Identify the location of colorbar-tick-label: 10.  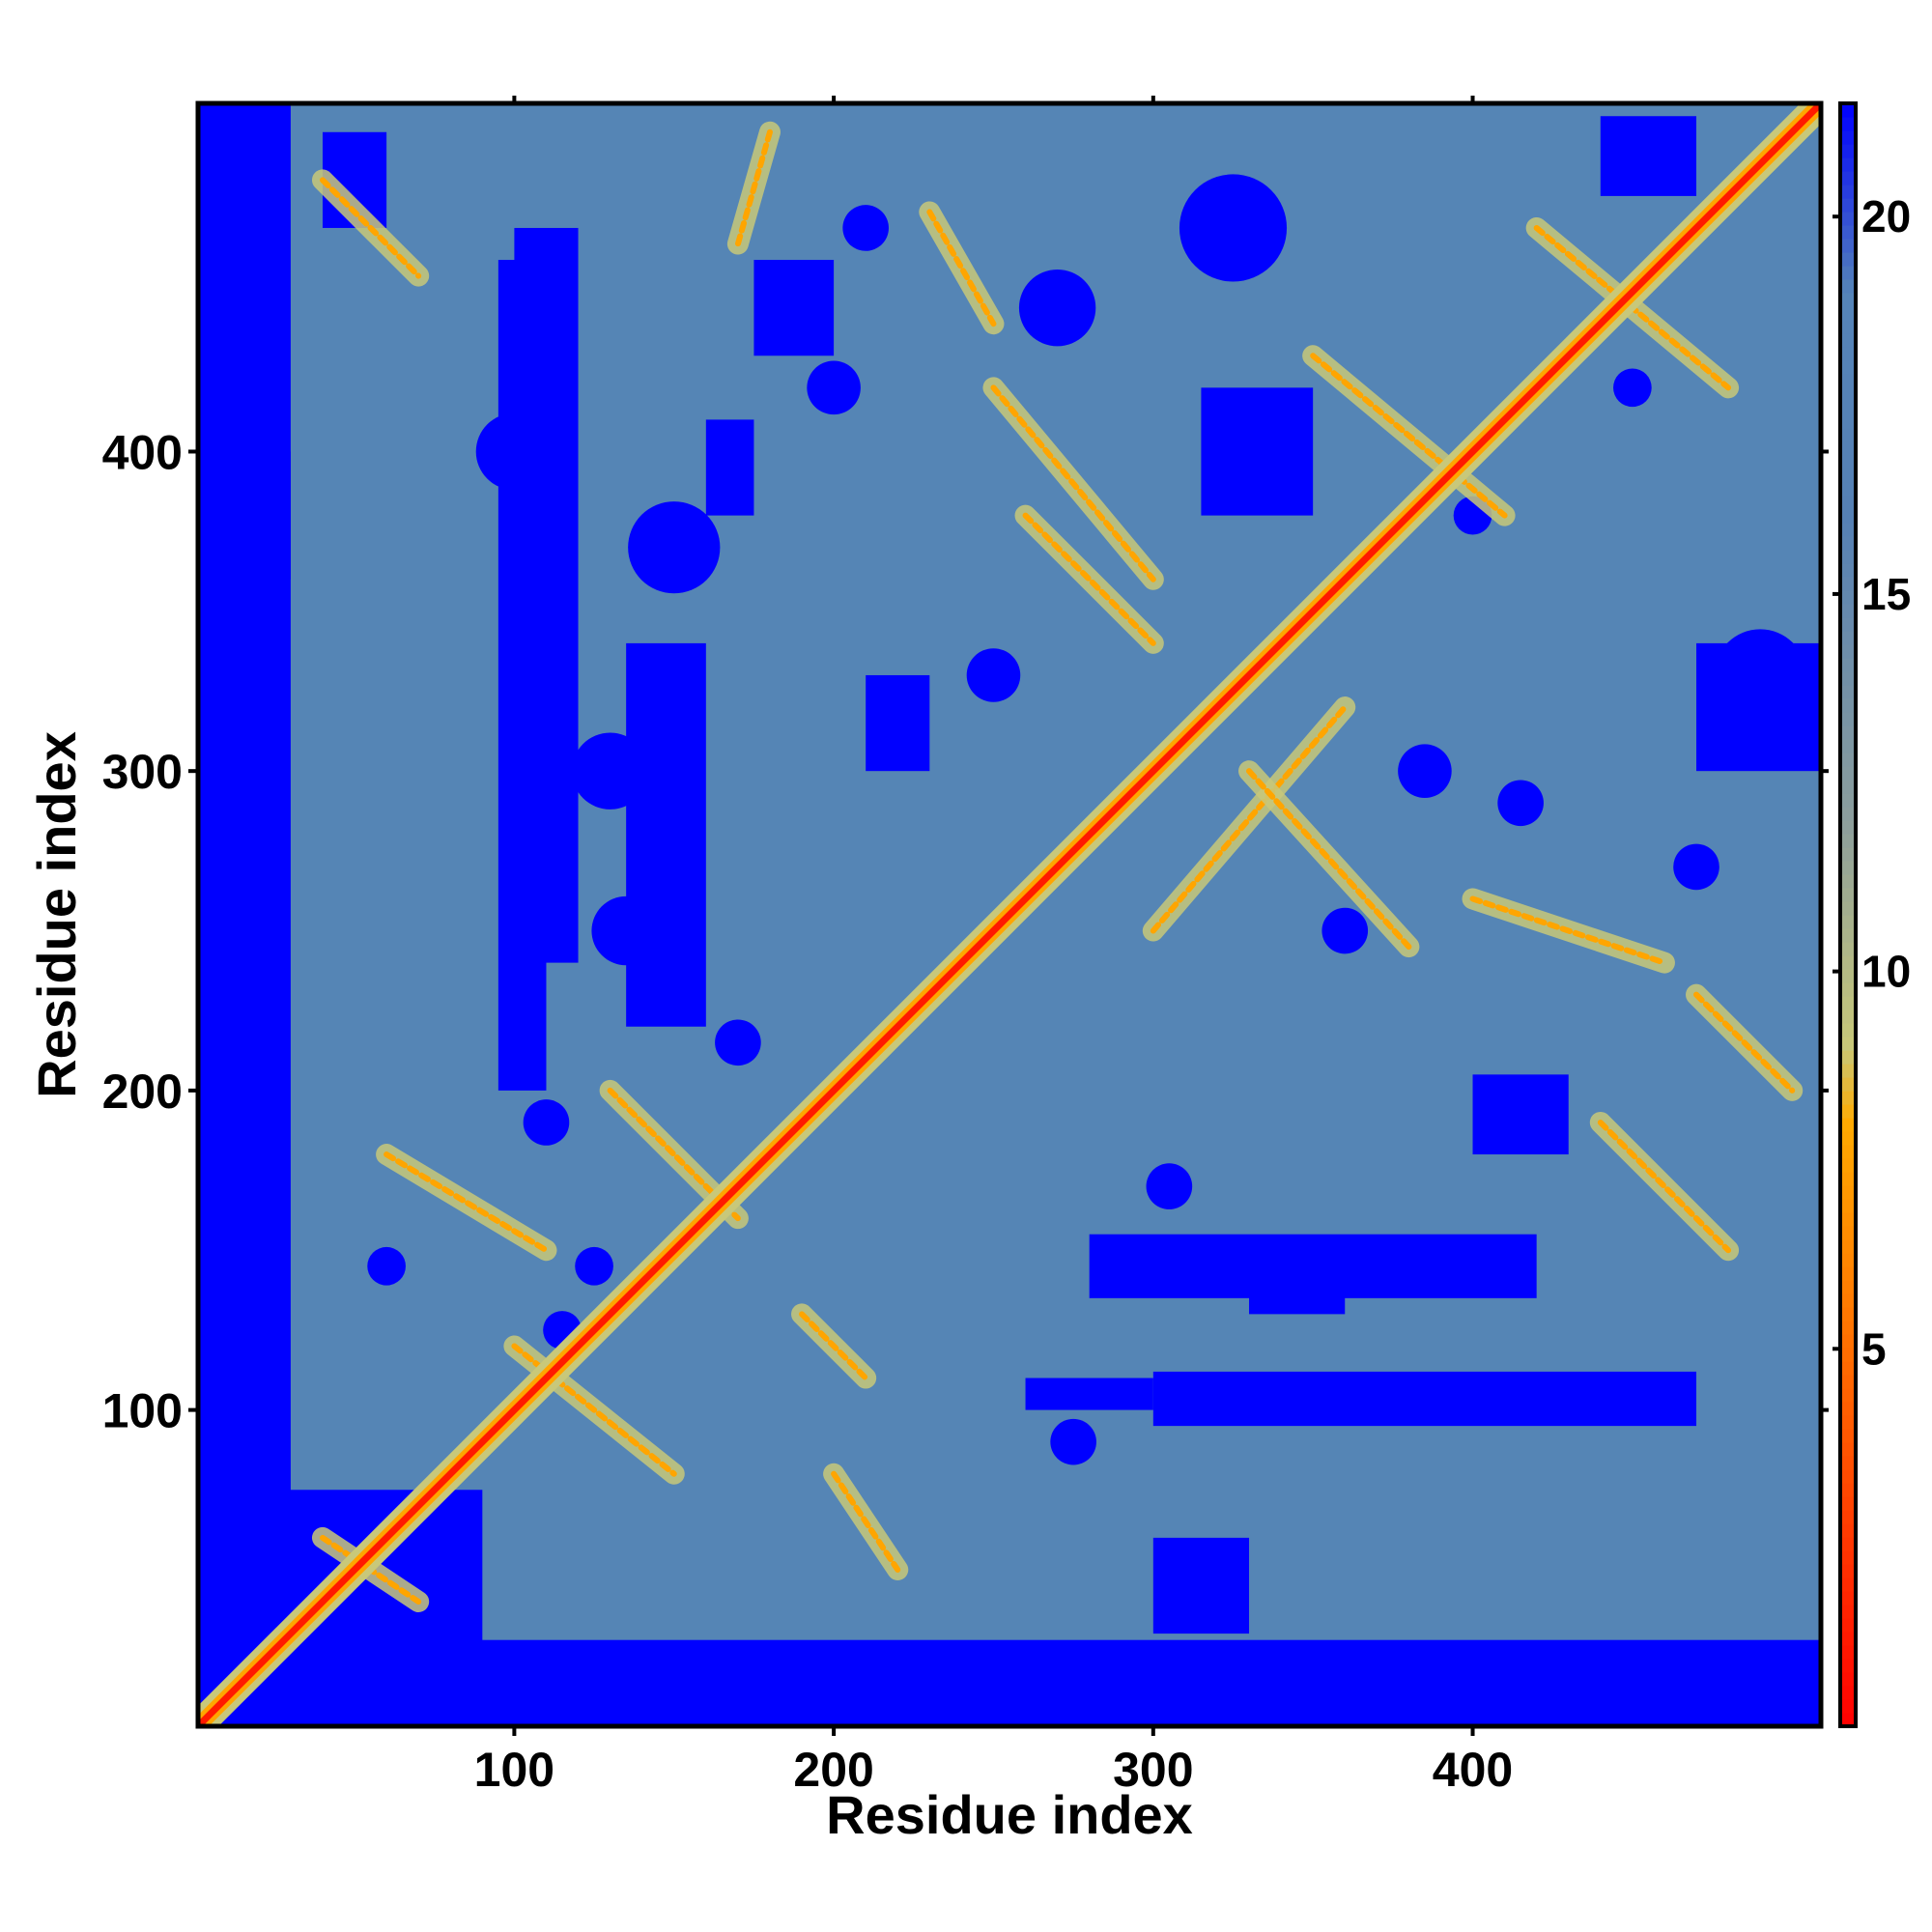
(1886, 972).